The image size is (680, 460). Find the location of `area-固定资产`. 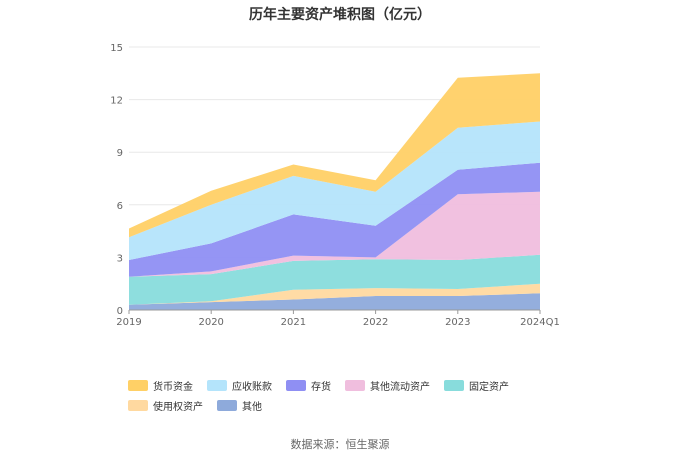

area-固定资产 is located at coordinates (334, 279).